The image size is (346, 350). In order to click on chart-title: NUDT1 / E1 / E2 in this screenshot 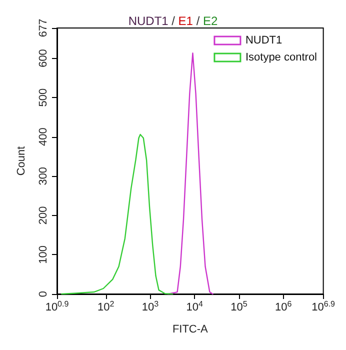, I will do `click(173, 21)`.